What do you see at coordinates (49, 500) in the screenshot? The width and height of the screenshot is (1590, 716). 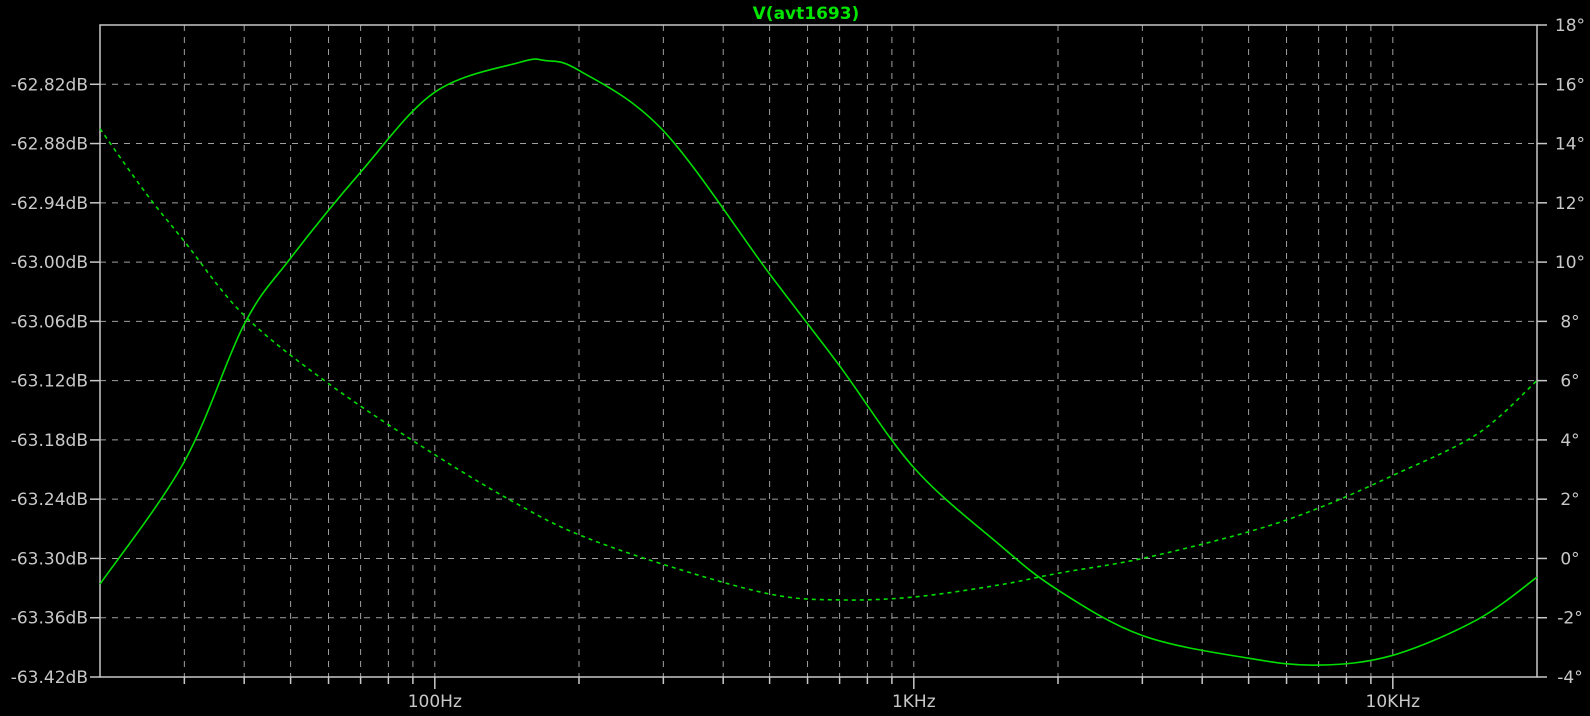 I see `left-y-tick-label: -63.24dB` at bounding box center [49, 500].